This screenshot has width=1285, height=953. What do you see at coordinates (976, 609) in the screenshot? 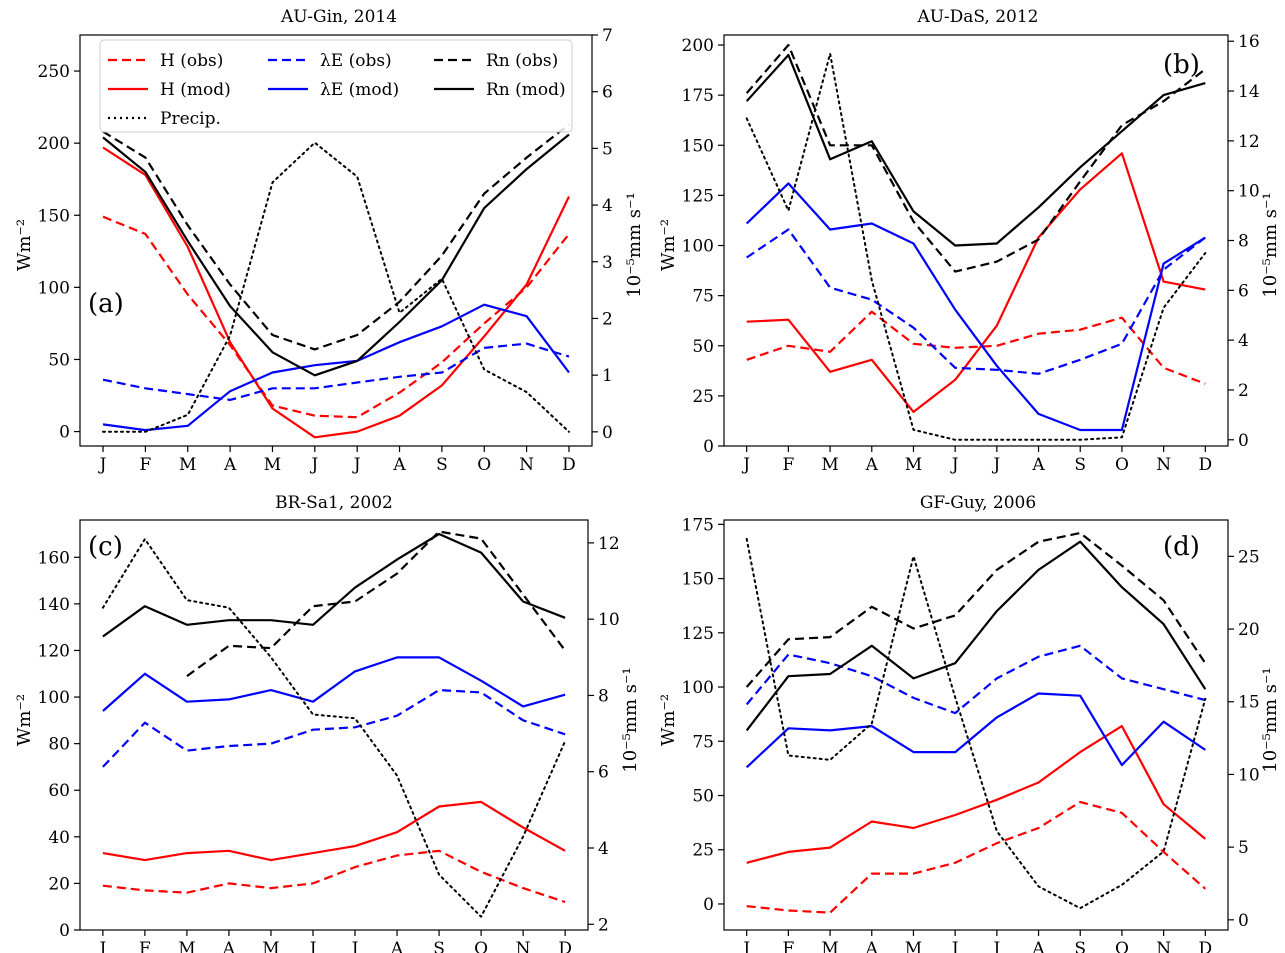
I see `panel-d-series-rn-obs` at bounding box center [976, 609].